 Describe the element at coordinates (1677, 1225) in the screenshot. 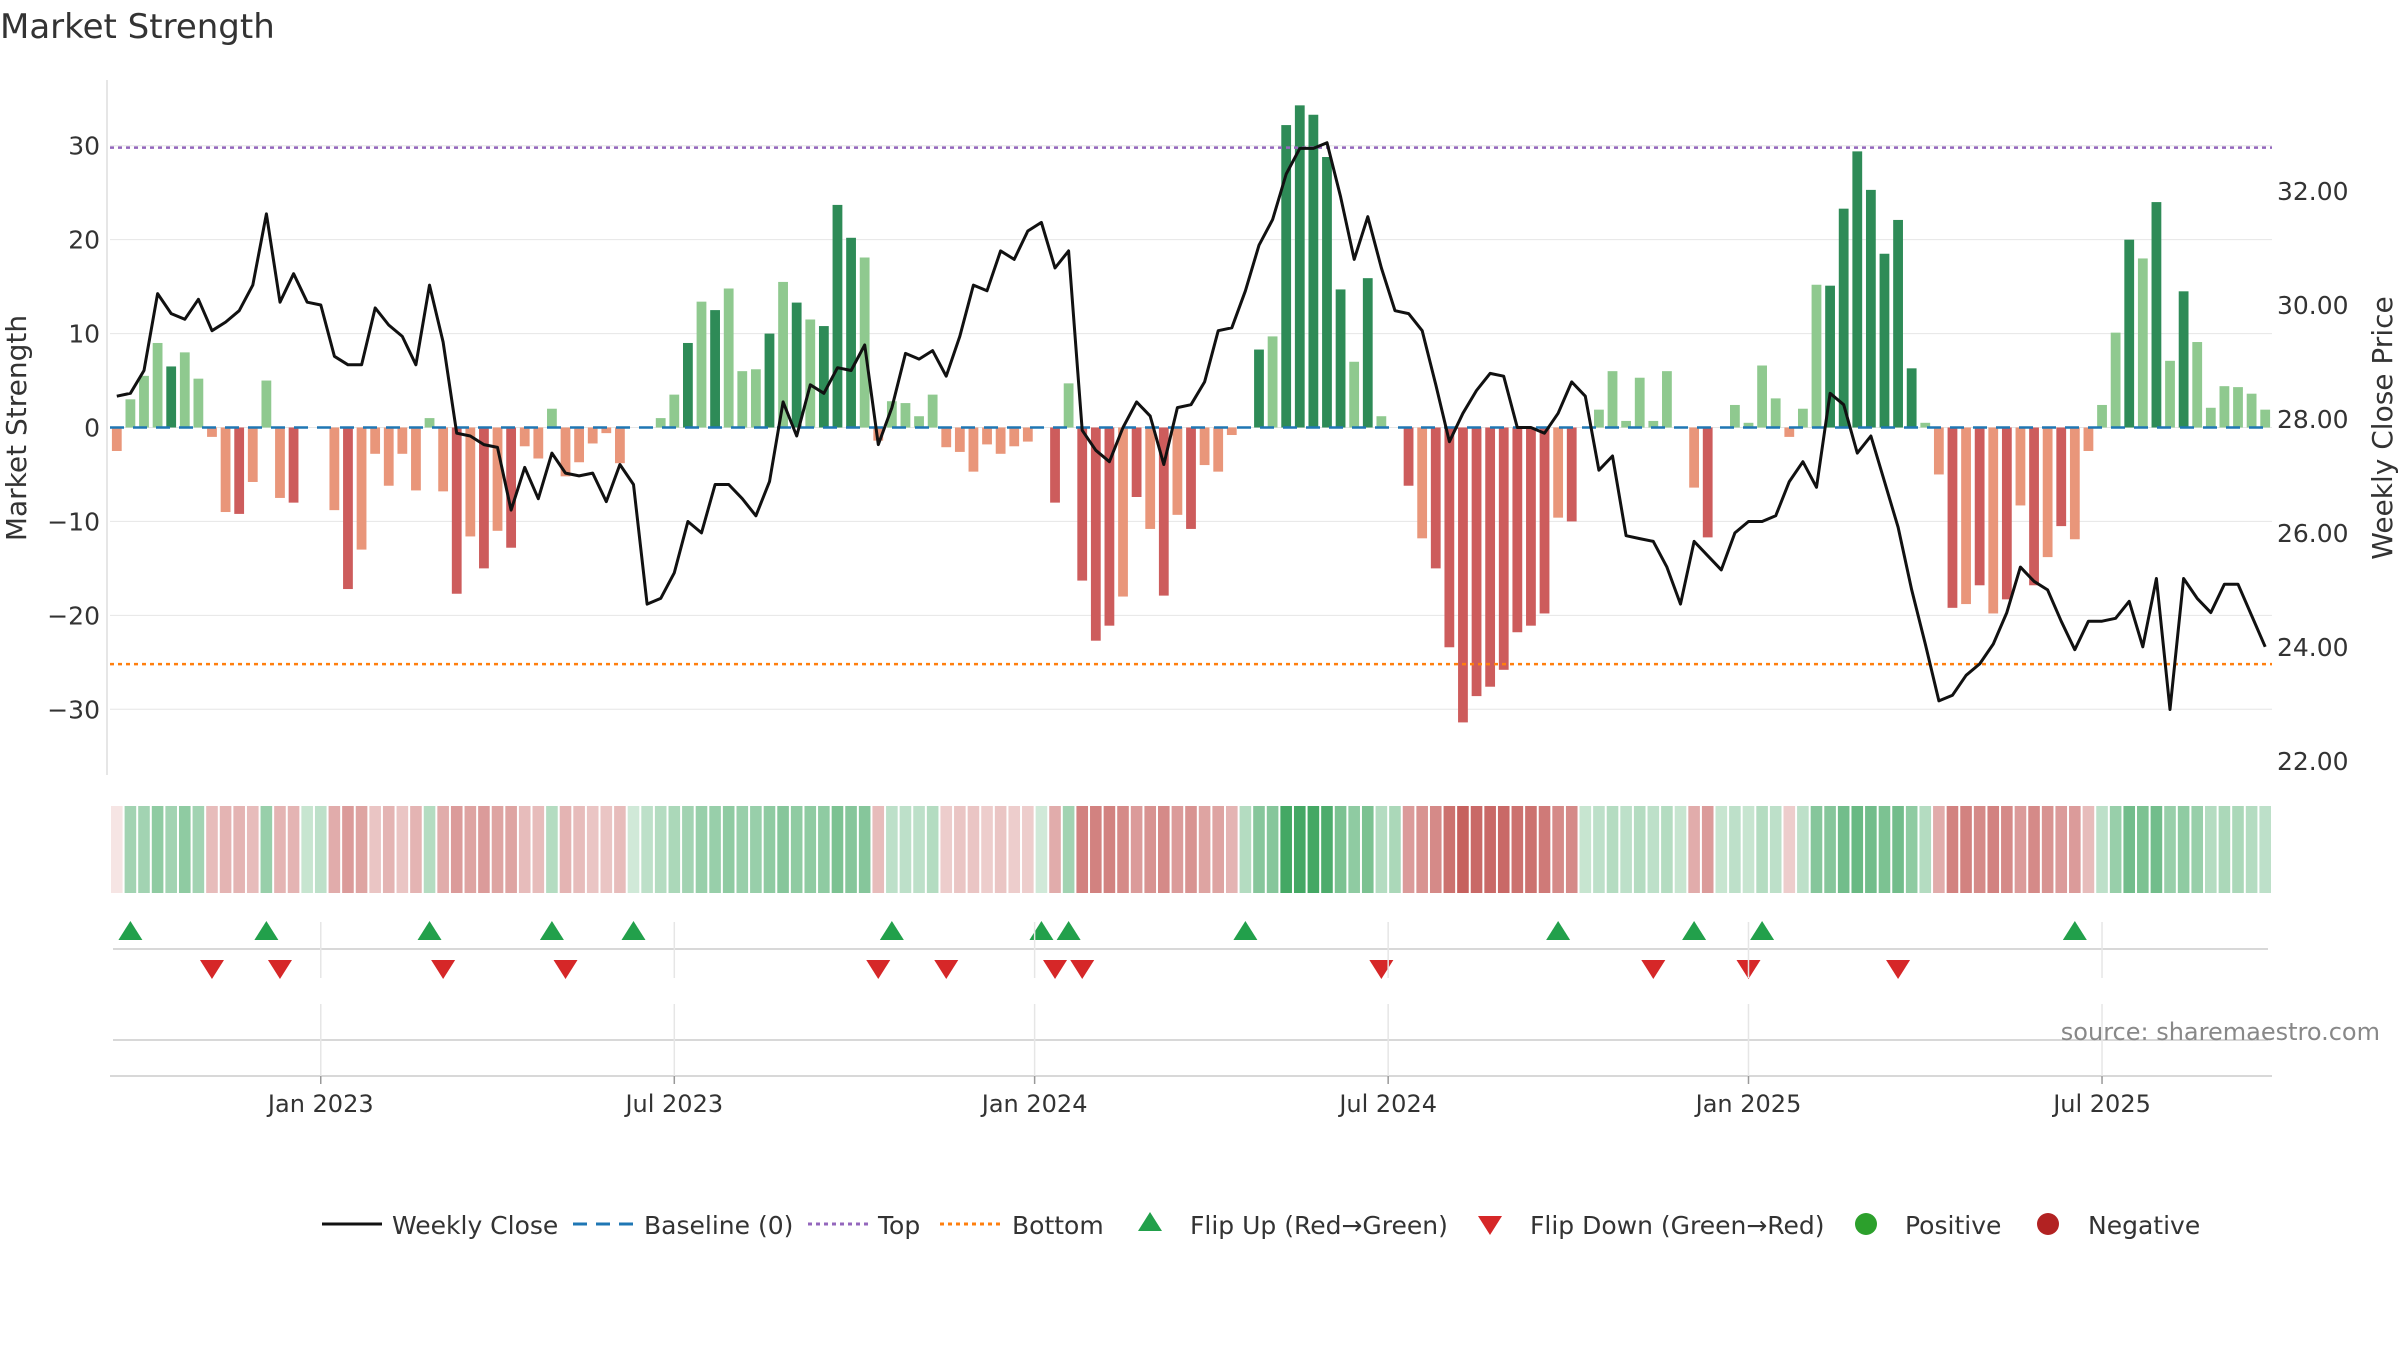

I see `legend-flip-down: Flip Down (Green→Red)` at that location.